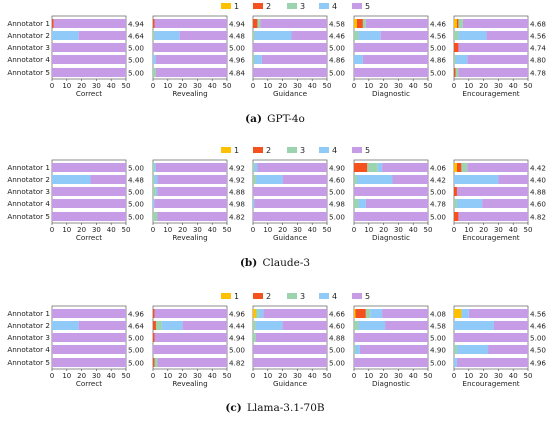 This screenshot has height=436, width=550. What do you see at coordinates (538, 217) in the screenshot?
I see `mean-score-label: 4.82` at bounding box center [538, 217].